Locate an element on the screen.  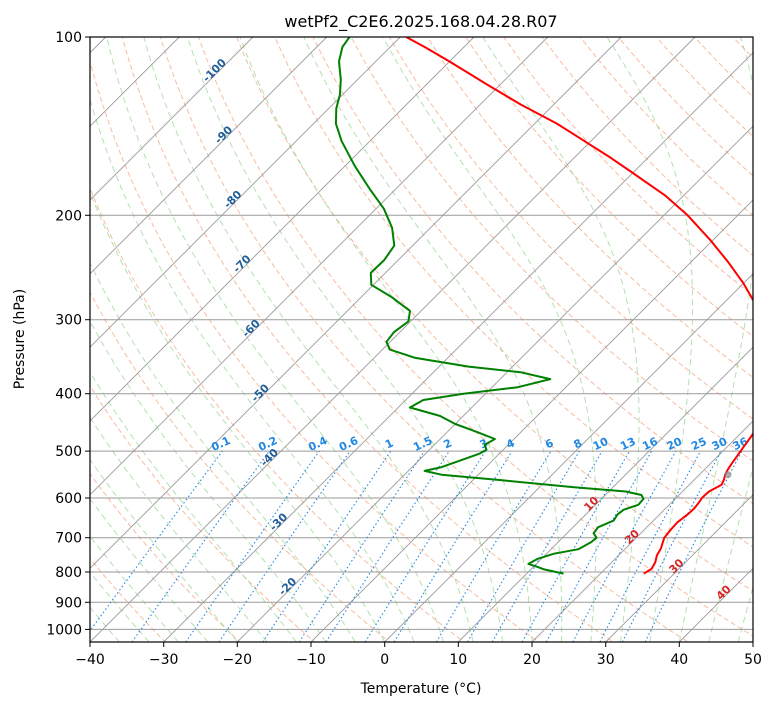
x-tick-label: 50 is located at coordinates (753, 660).